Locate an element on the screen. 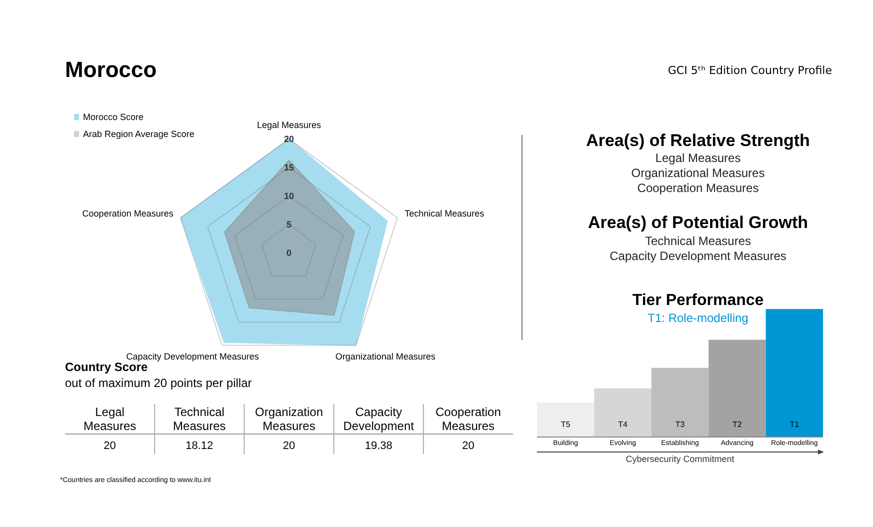 The image size is (873, 527). annotation: T1 is located at coordinates (795, 424).